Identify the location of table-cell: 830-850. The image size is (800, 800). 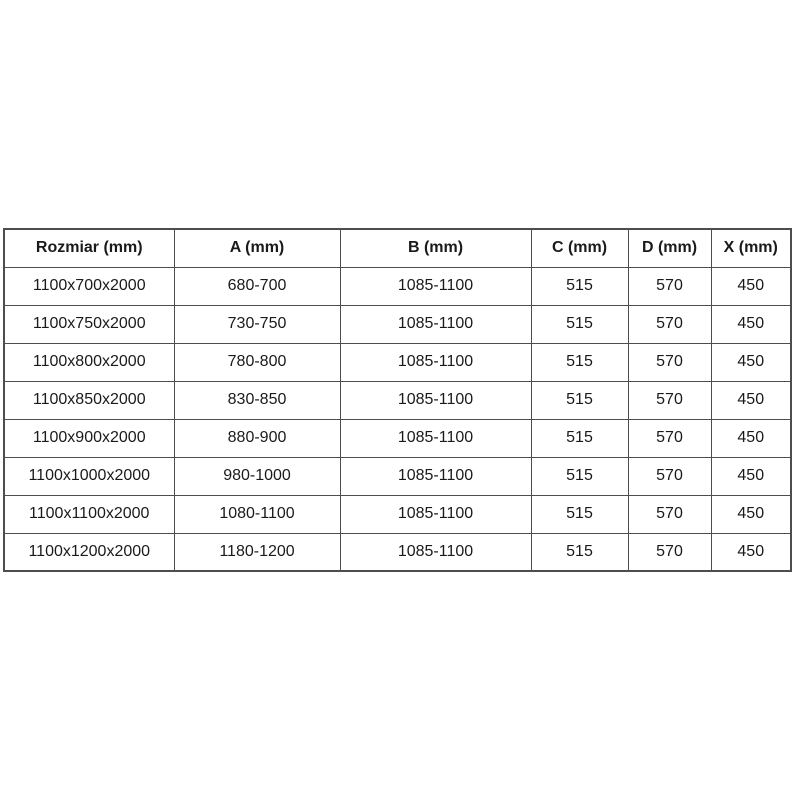
(257, 400).